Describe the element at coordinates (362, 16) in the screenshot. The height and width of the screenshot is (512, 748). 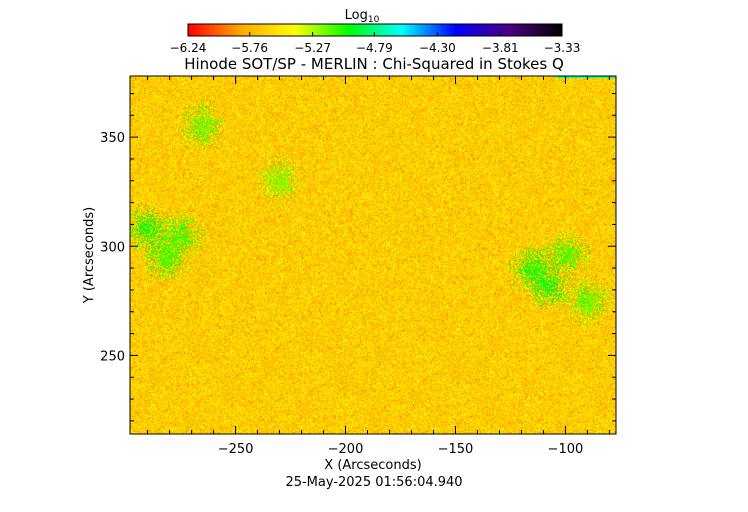
I see `colorbar-label: Log10` at that location.